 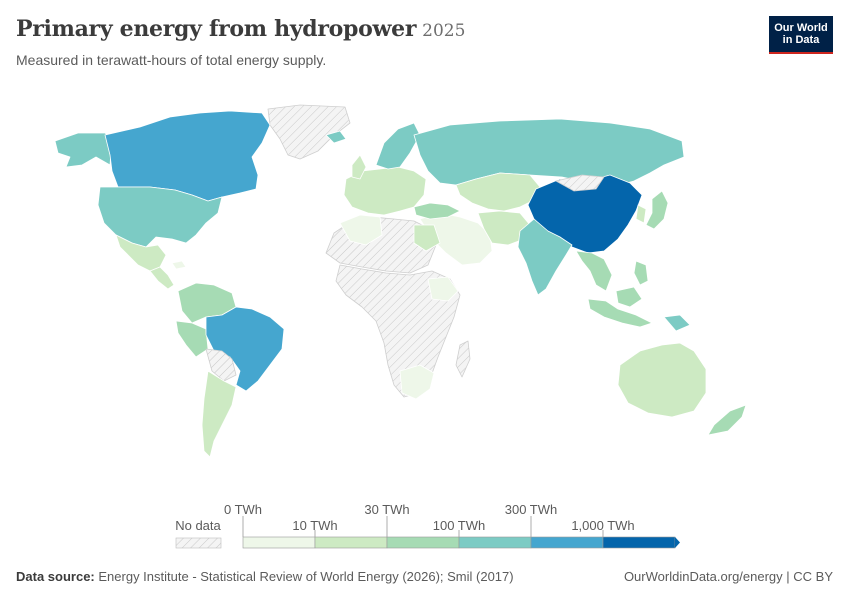 I want to click on region-europe, so click(x=385, y=191).